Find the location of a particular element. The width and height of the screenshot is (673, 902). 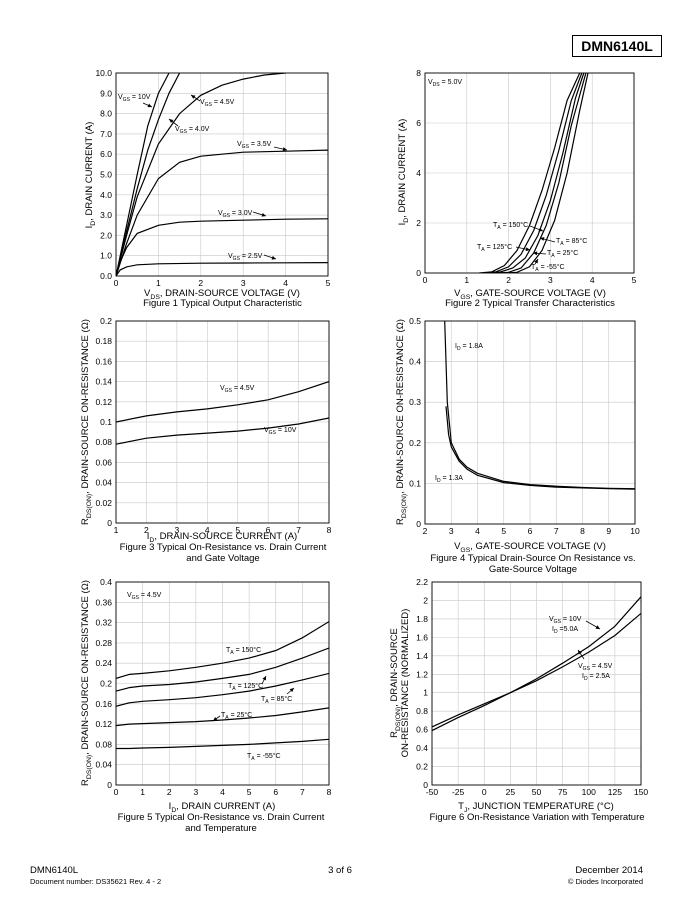

y-axis-label: ID, DRAIN CURRENT (A) is located at coordinates (90, 175).